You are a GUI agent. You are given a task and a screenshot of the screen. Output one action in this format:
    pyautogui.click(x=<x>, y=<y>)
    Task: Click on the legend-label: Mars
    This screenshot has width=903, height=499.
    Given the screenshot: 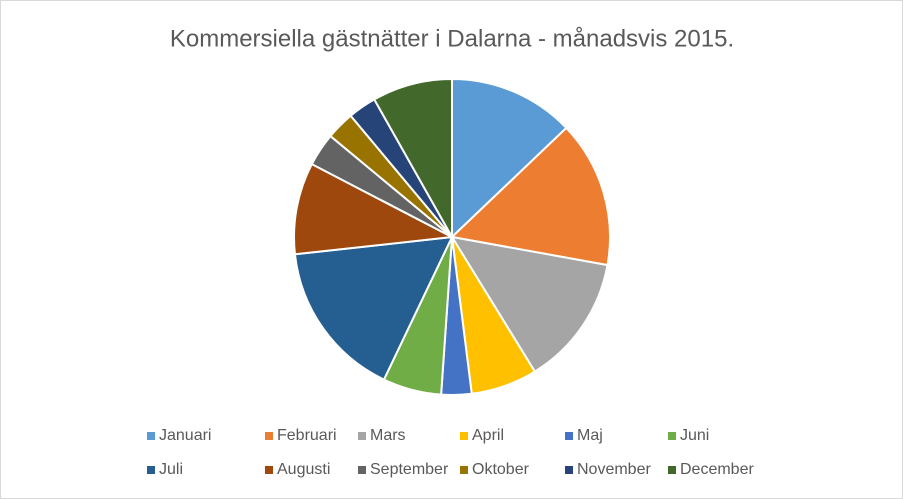 What is the action you would take?
    pyautogui.click(x=388, y=435)
    